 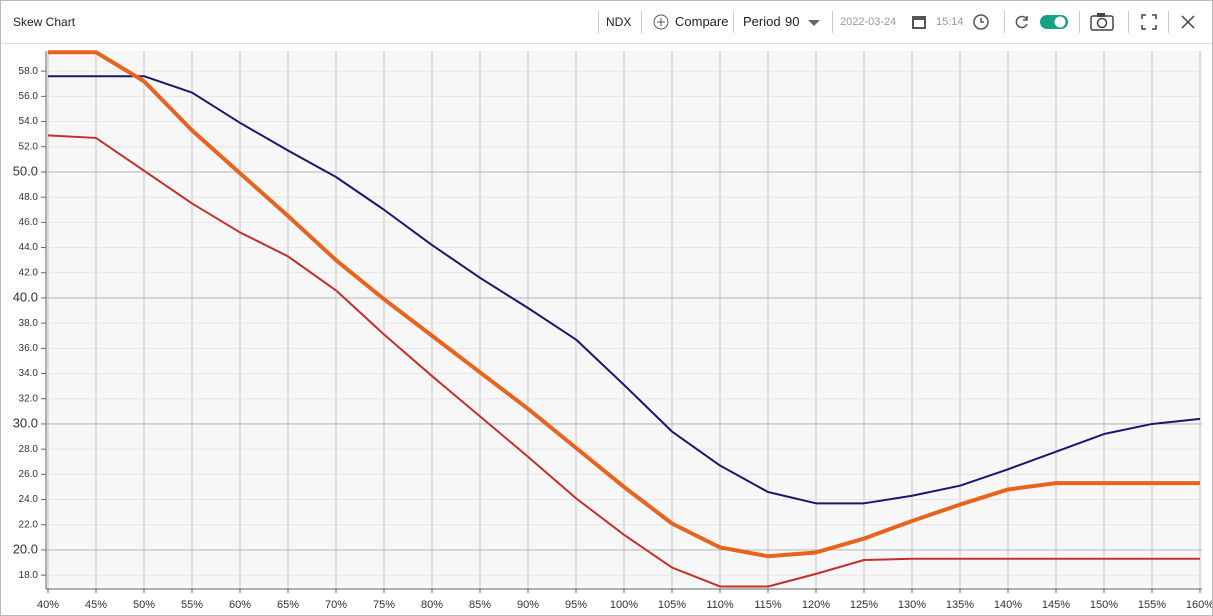 I want to click on y-tick-label: 54.0, so click(x=29, y=121).